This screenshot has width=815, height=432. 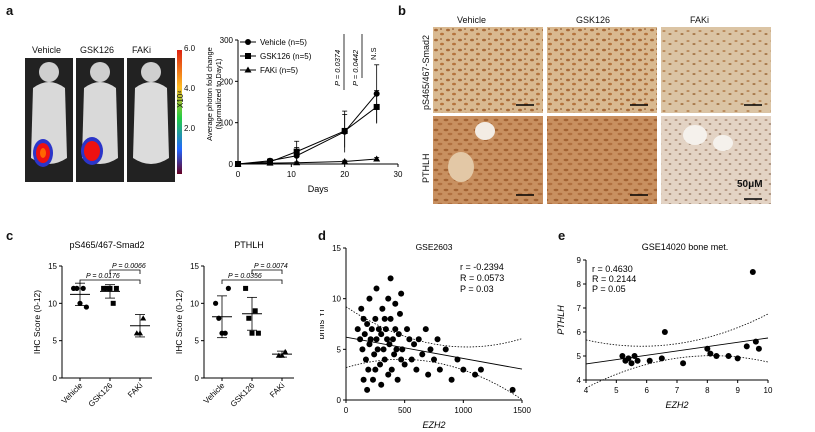 I want to click on x-tick-label: 0, so click(x=238, y=174).